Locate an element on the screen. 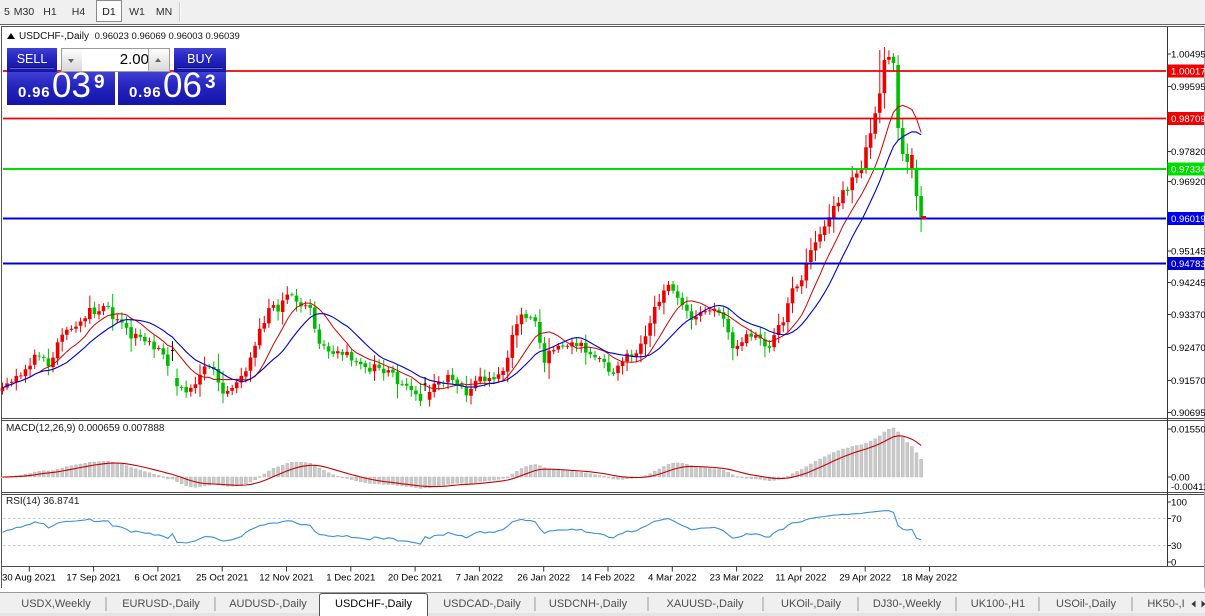 This screenshot has height=616, width=1205. svg-text: 5 is located at coordinates (7, 12).